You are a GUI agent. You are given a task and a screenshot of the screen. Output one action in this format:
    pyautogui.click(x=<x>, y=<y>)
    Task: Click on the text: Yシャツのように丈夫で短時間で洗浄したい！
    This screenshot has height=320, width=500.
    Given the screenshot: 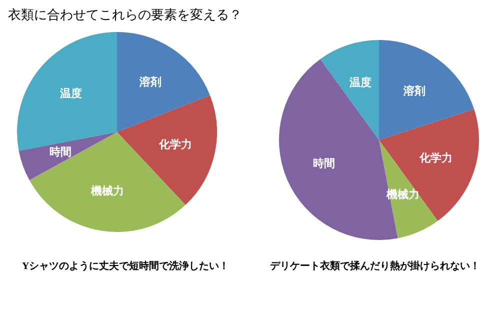 What is the action you would take?
    pyautogui.click(x=126, y=266)
    